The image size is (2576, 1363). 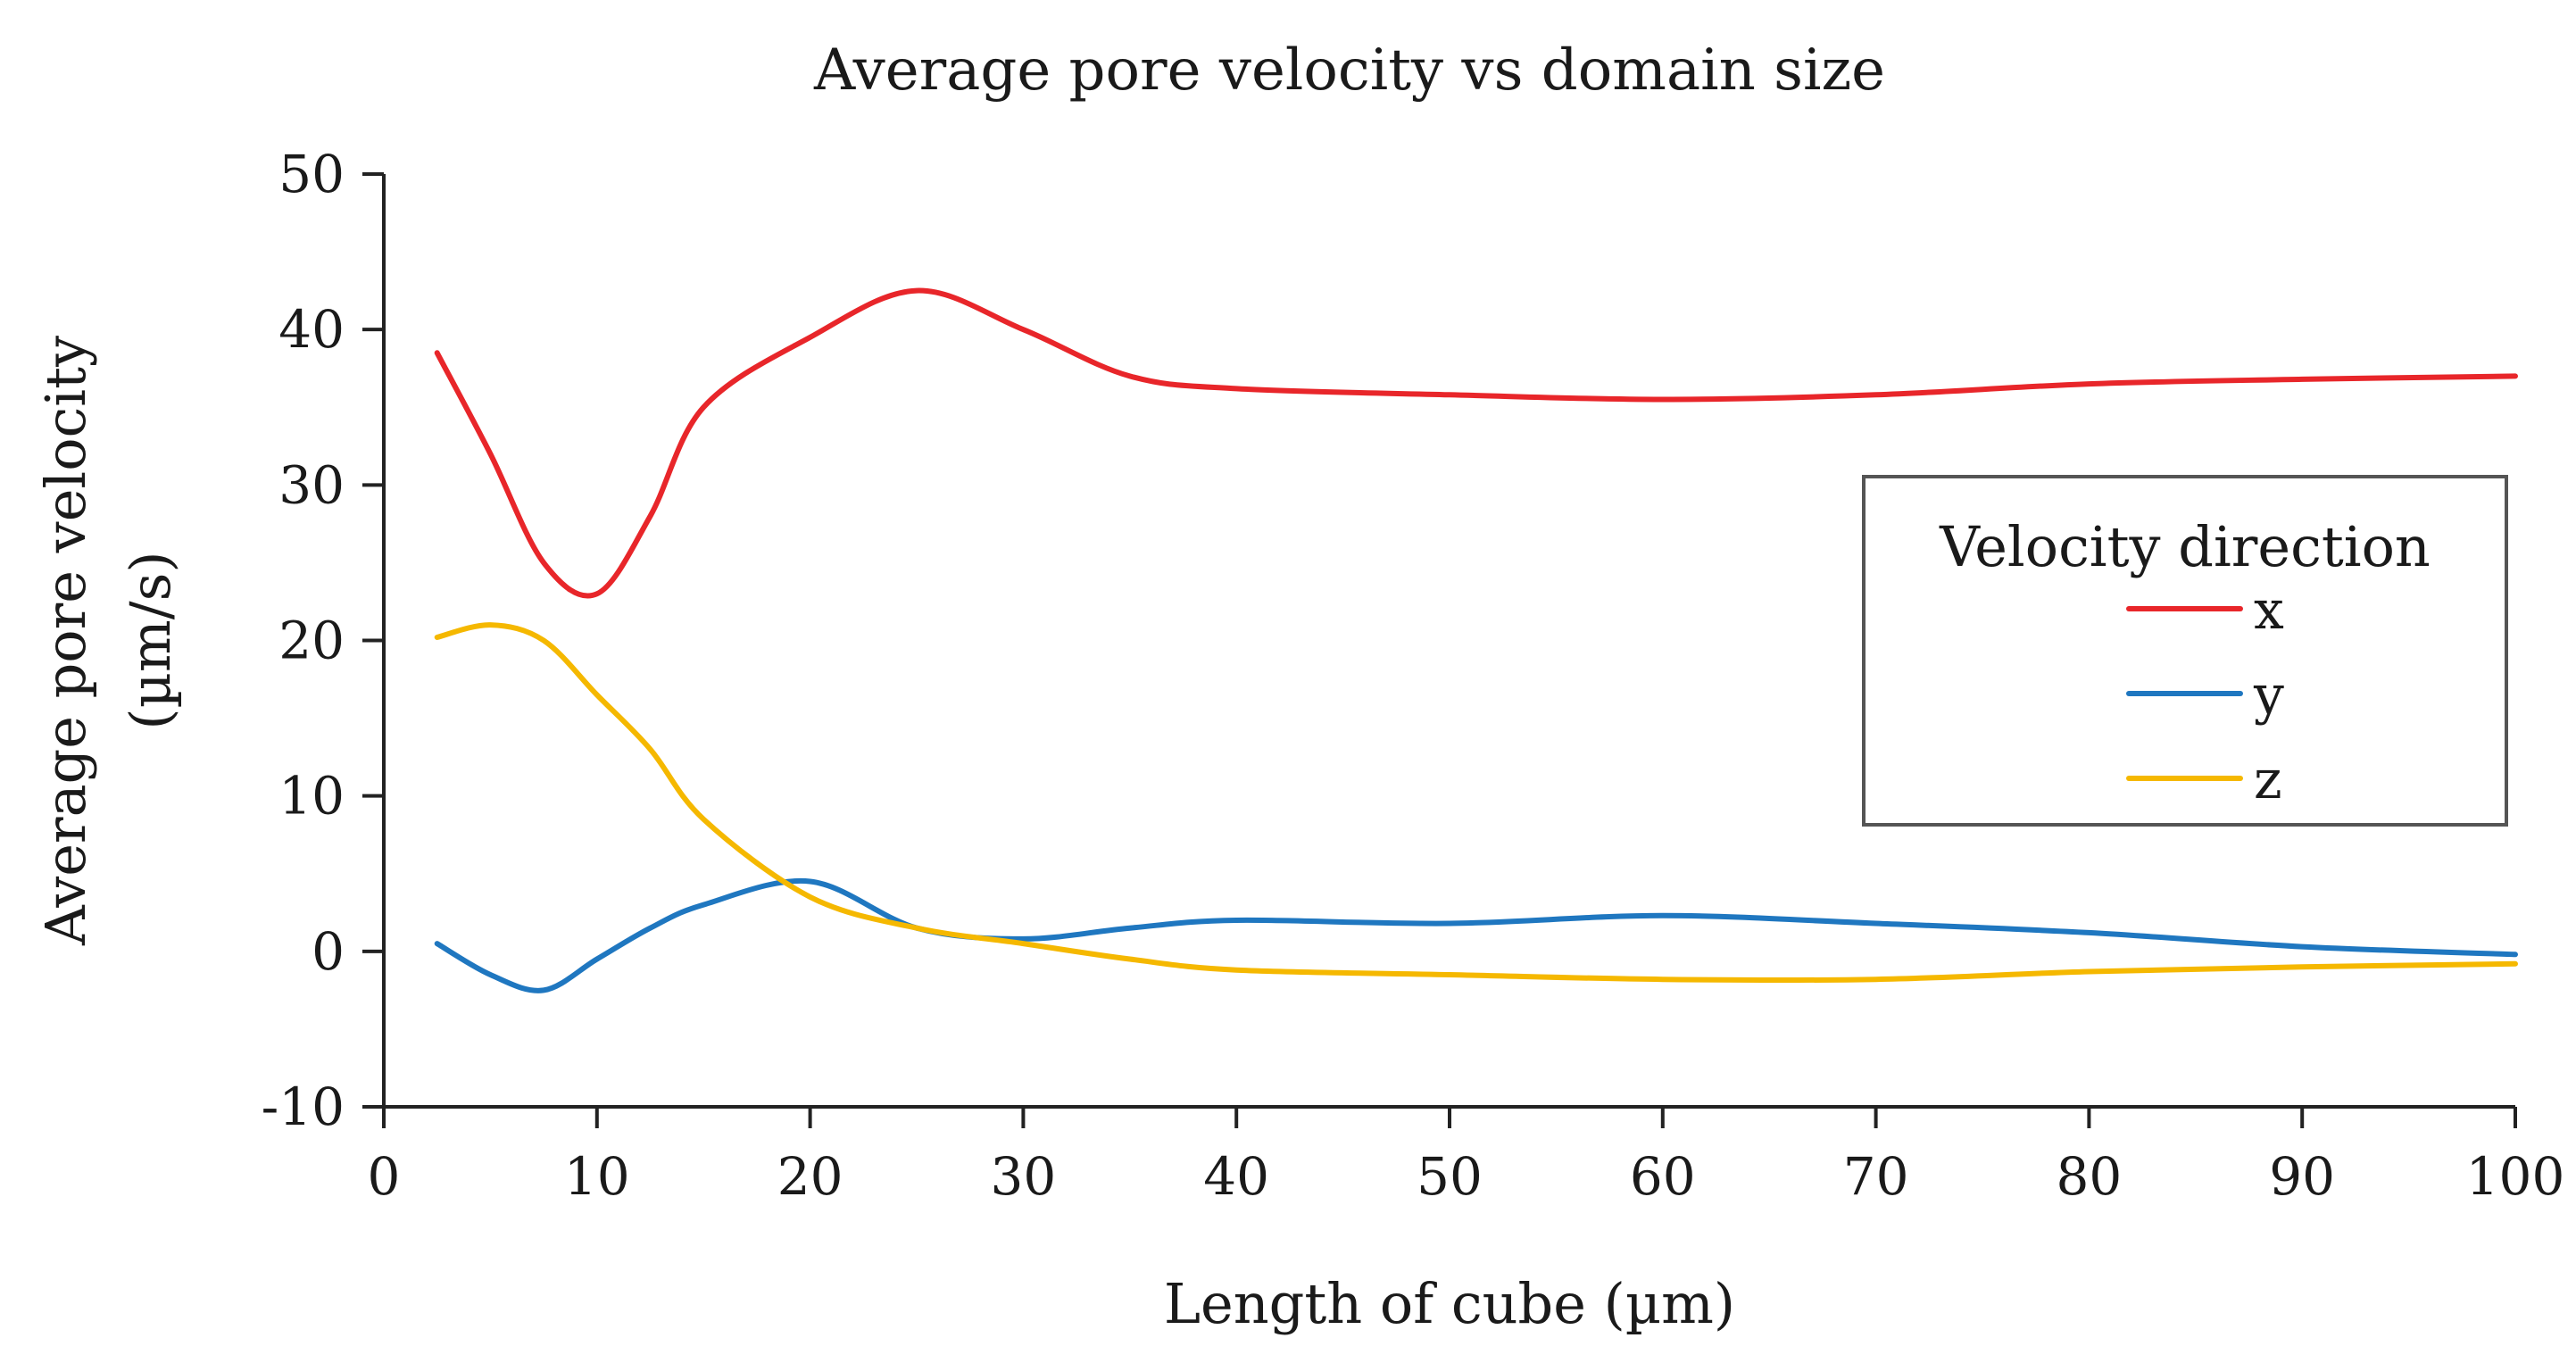 I want to click on legend-label-x: x, so click(x=2269, y=610).